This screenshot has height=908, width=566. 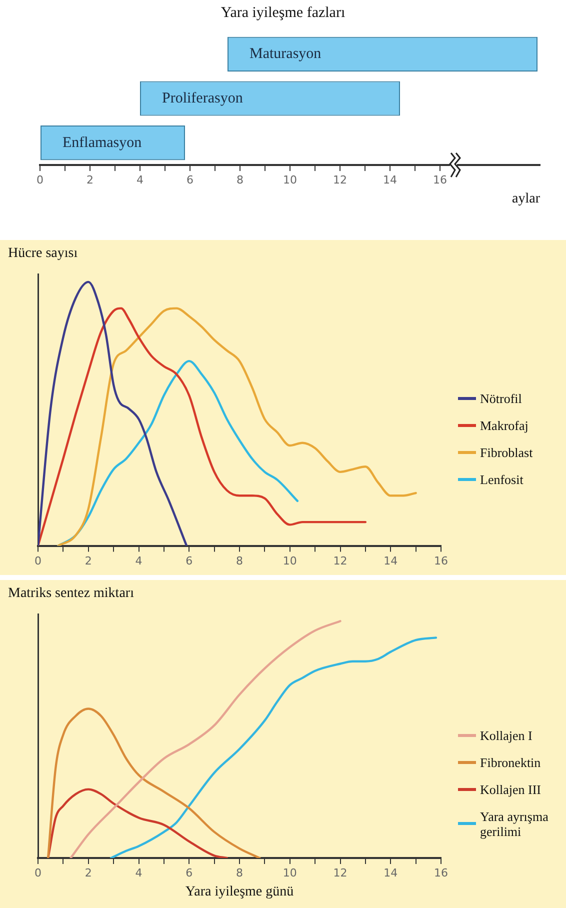 I want to click on legend-label: Kollajen I, so click(x=506, y=735).